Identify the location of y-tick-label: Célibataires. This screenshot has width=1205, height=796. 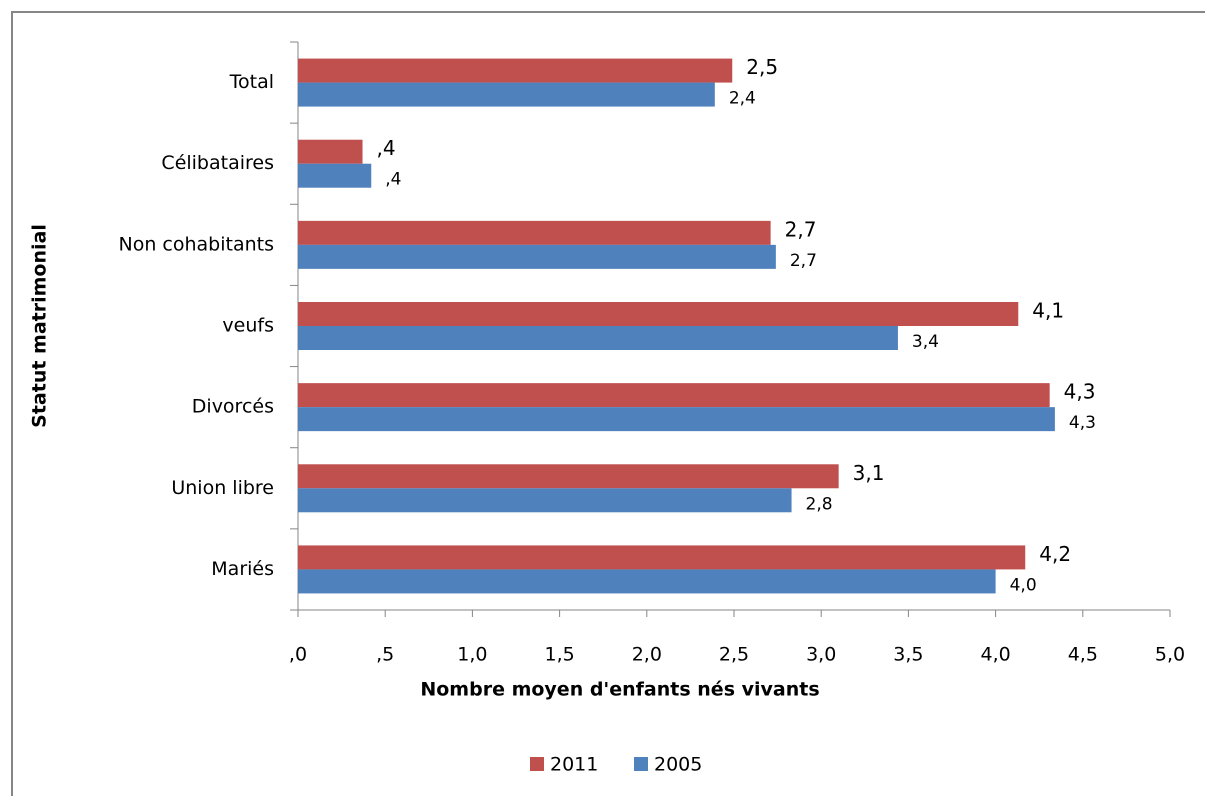
(217, 163).